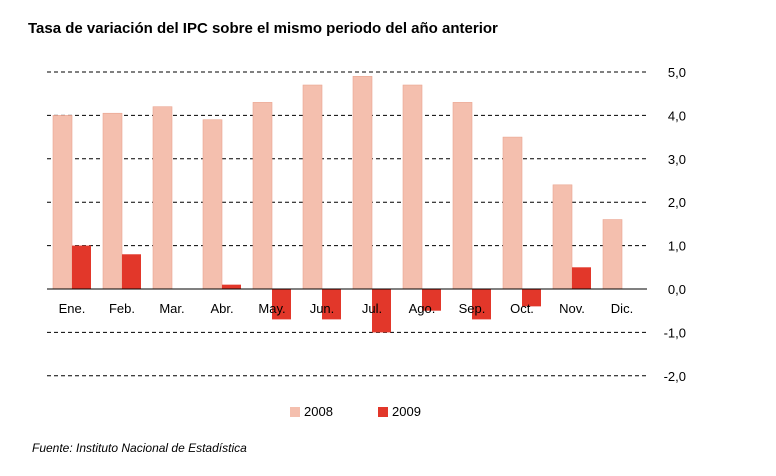 This screenshot has width=776, height=476. I want to click on legend-item-2009: 2009, so click(399, 411).